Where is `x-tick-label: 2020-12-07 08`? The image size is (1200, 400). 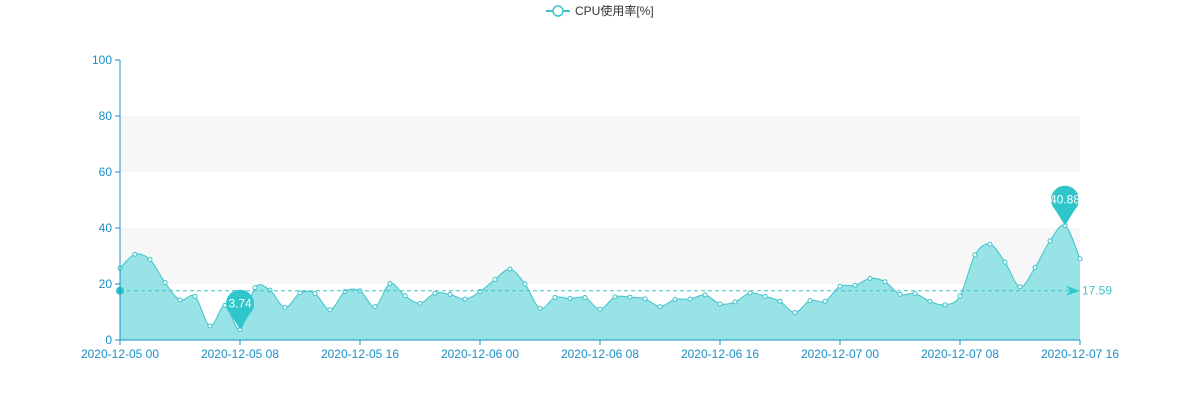
x-tick-label: 2020-12-07 08 is located at coordinates (960, 354).